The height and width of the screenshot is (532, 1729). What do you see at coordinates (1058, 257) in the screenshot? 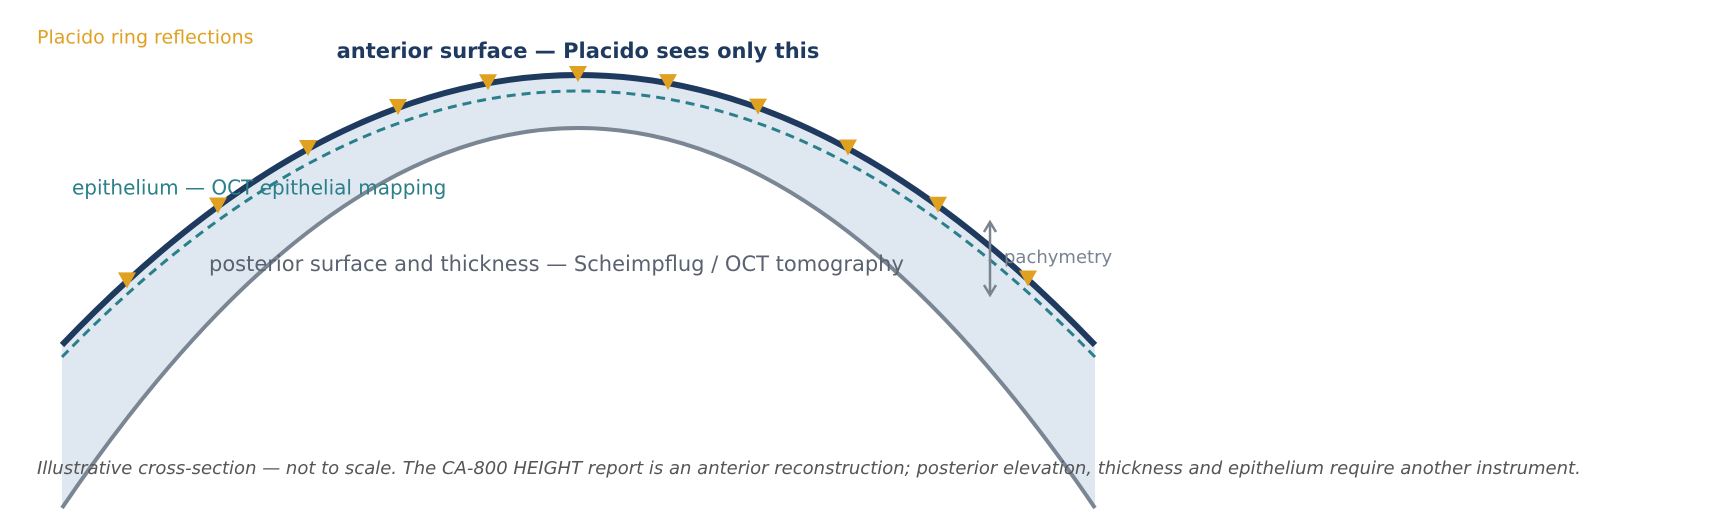
I see `pachymetry-label: pachymetry` at bounding box center [1058, 257].